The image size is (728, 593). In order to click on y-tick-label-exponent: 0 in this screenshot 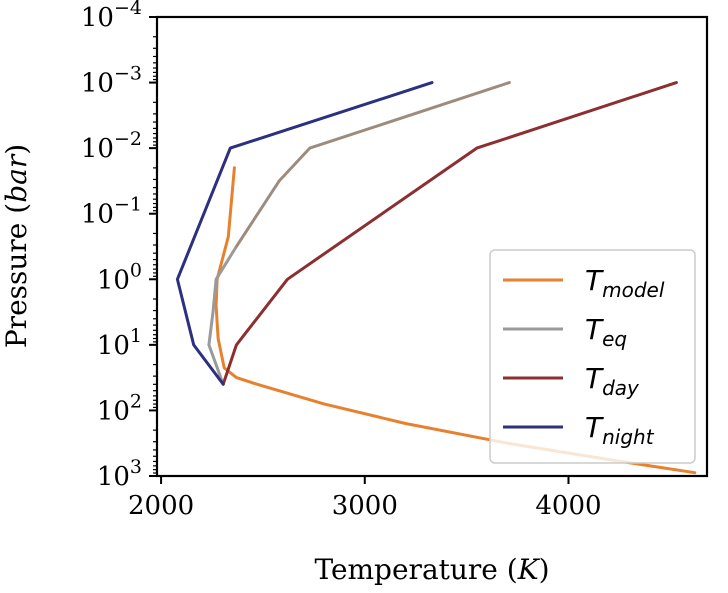, I will do `click(136, 270)`.